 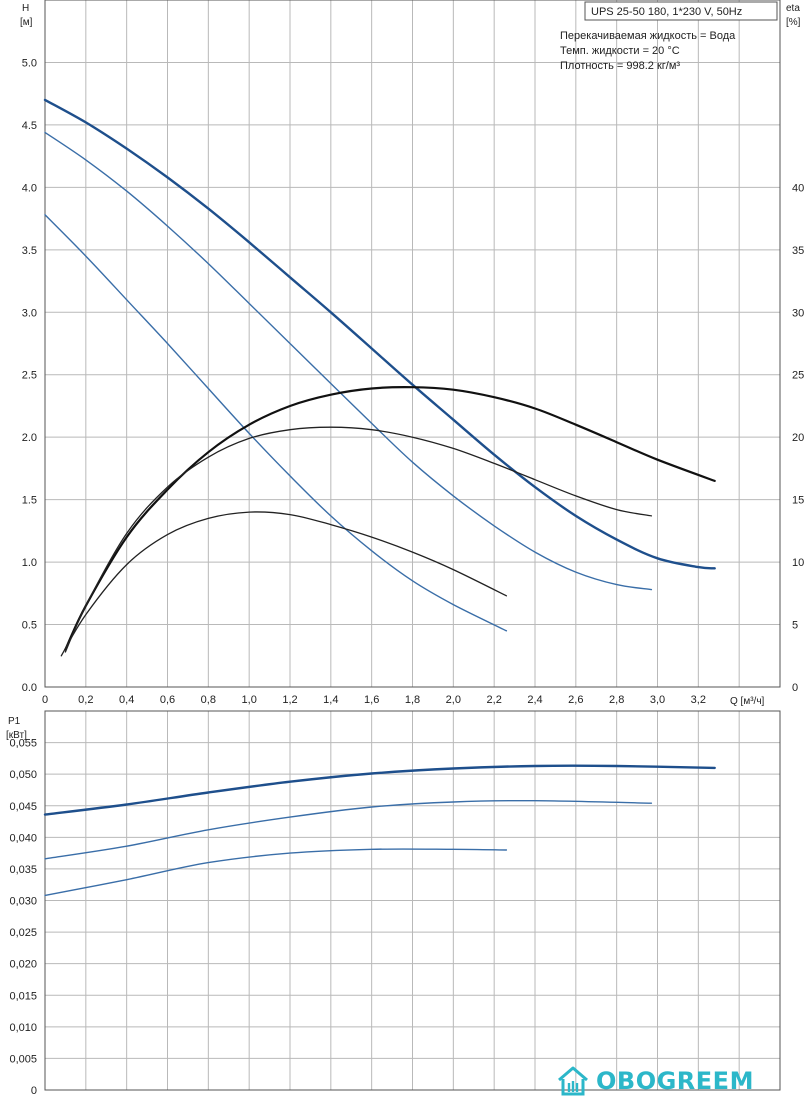 What do you see at coordinates (575, 700) in the screenshot?
I see `x-tick-label: 2,6` at bounding box center [575, 700].